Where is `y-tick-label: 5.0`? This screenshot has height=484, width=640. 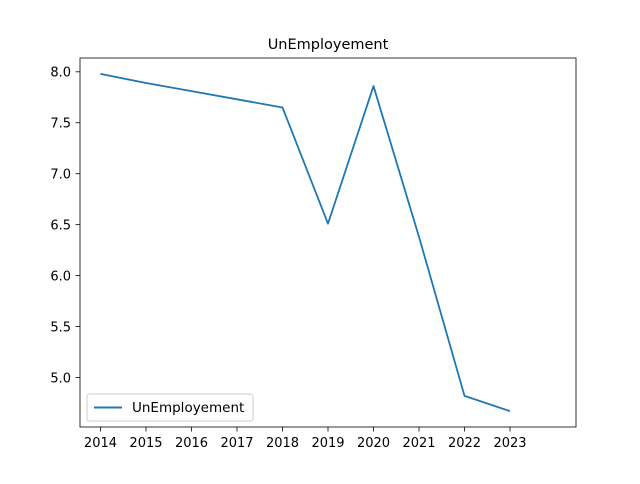
y-tick-label: 5.0 is located at coordinates (60, 378).